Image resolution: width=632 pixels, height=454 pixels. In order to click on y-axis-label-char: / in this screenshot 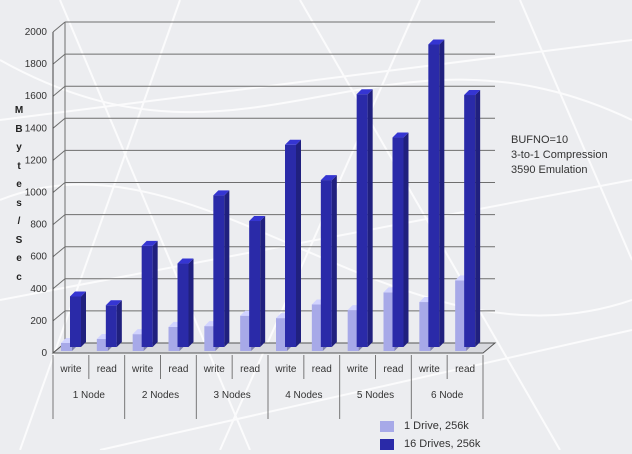, I will do `click(19, 221)`.